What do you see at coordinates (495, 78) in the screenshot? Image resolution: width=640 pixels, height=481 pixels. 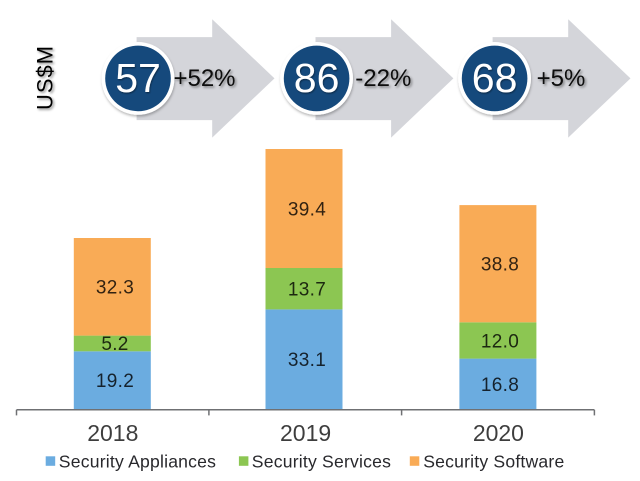 I see `svg-text: 68` at bounding box center [495, 78].